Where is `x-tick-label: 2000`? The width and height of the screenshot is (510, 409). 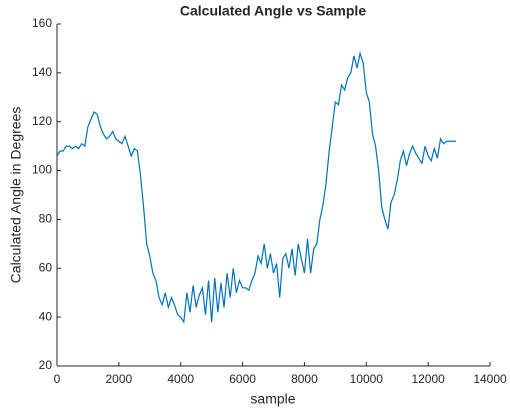 x-tick-label: 2000 is located at coordinates (119, 379).